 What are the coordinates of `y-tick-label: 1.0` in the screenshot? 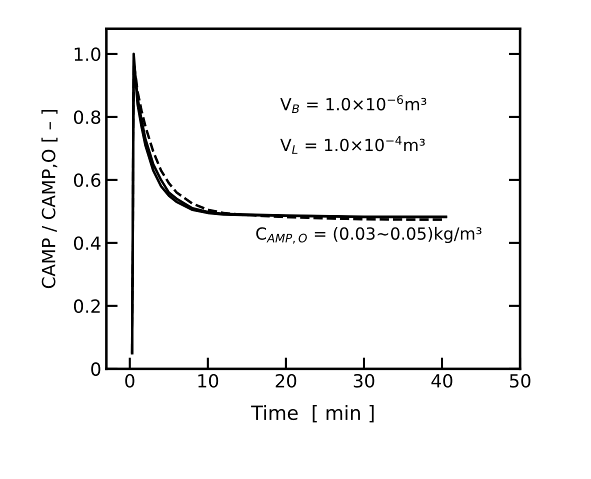 It's located at (87, 54).